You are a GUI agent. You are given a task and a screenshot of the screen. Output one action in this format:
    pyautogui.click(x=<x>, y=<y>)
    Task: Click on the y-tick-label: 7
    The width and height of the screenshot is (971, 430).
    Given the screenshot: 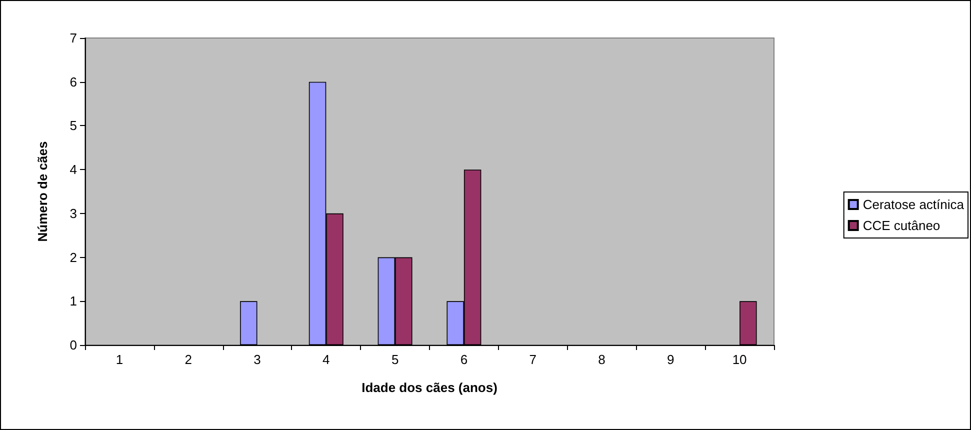 What is the action you would take?
    pyautogui.click(x=73, y=38)
    